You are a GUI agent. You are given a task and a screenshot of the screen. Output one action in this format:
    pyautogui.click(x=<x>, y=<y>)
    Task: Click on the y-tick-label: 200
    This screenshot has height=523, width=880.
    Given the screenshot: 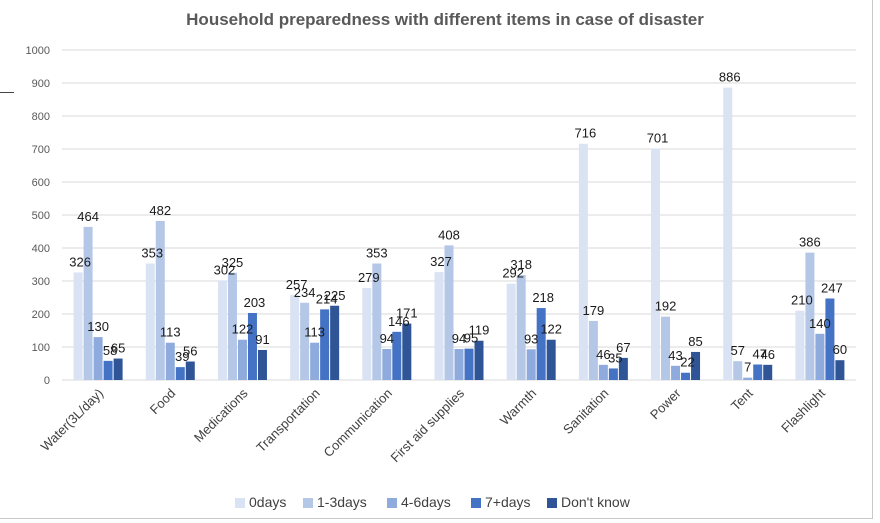 What is the action you would take?
    pyautogui.click(x=41, y=315)
    